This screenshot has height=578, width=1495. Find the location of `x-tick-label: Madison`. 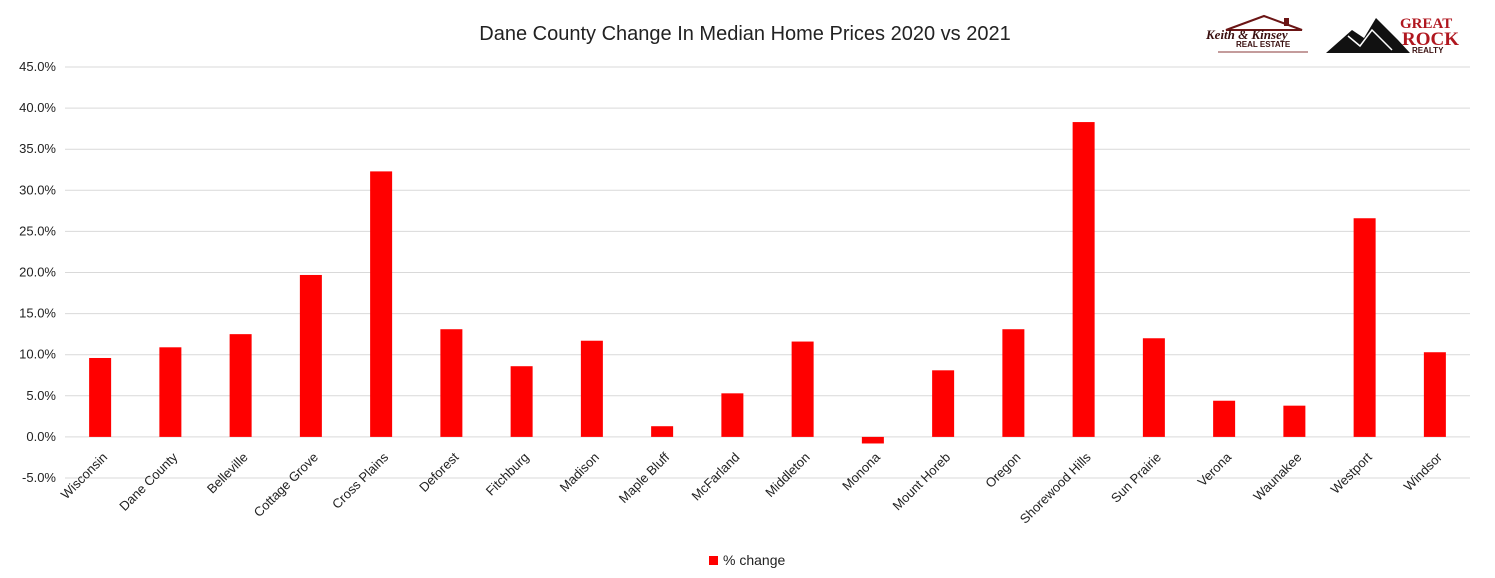

x-tick-label: Madison is located at coordinates (579, 472).